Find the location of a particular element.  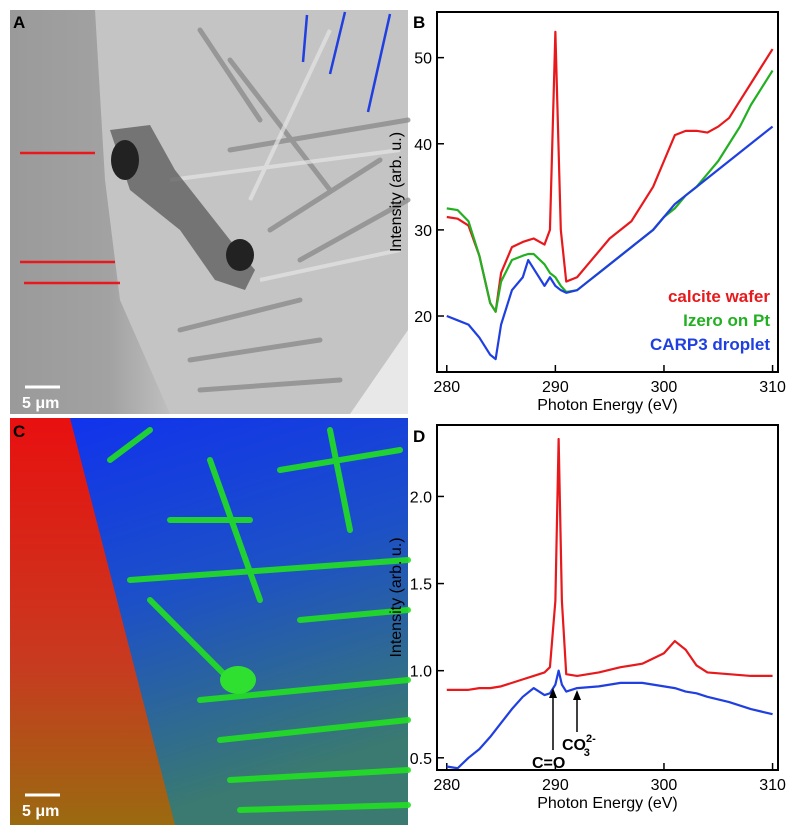

legend-entry: CARP3 droplet is located at coordinates (710, 344).